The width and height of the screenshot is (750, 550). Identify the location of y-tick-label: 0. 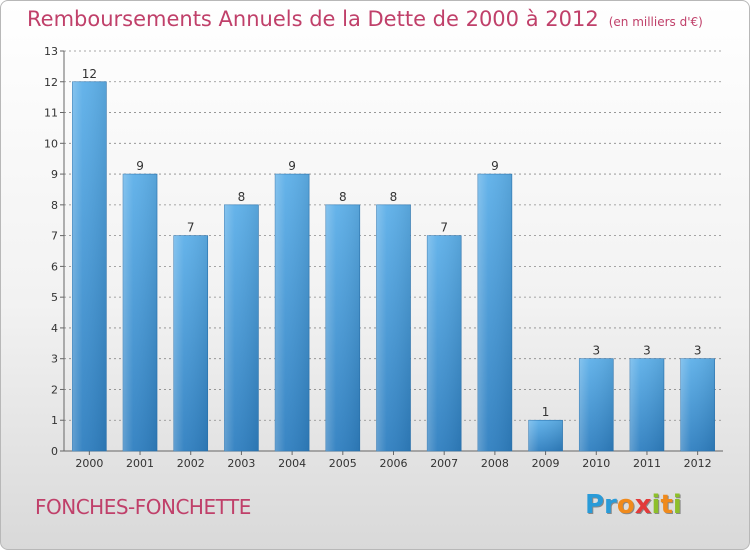
(54, 451).